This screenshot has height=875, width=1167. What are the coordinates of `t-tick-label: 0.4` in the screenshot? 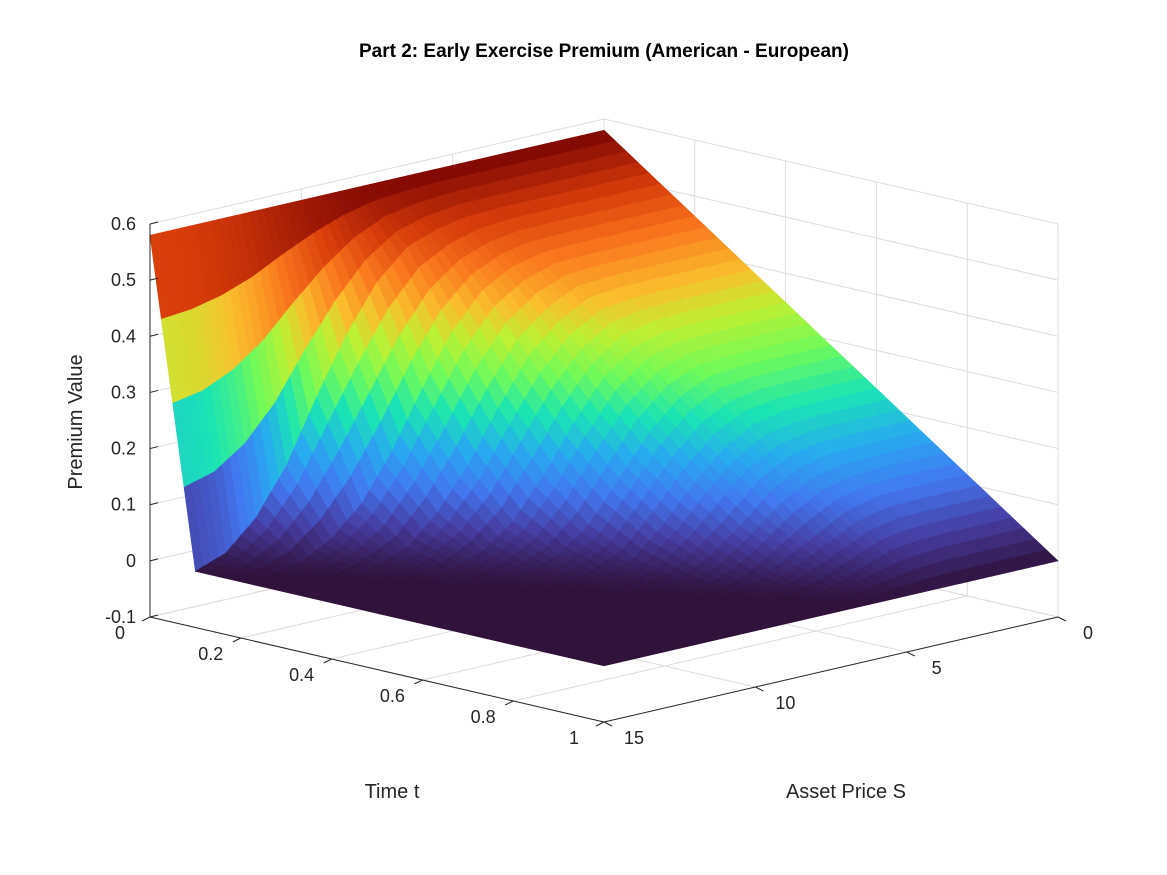 It's located at (301, 675).